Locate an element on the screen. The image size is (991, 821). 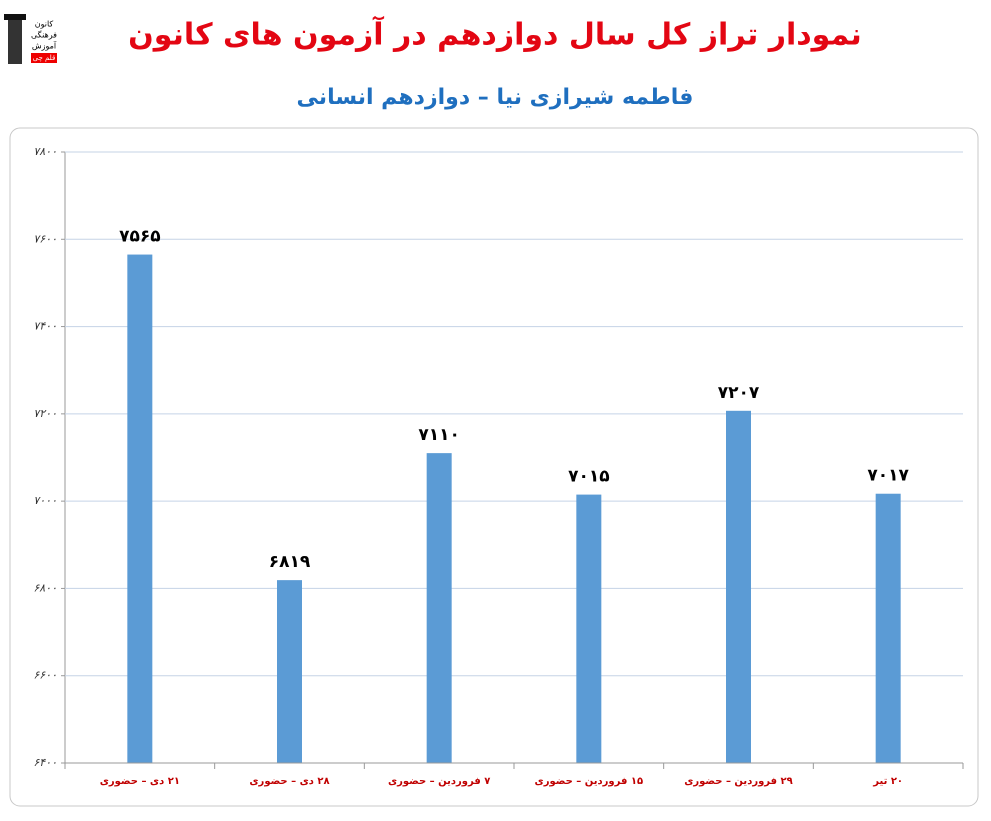
y-tick-label: ۷۲۰۰ is located at coordinates (45, 413).